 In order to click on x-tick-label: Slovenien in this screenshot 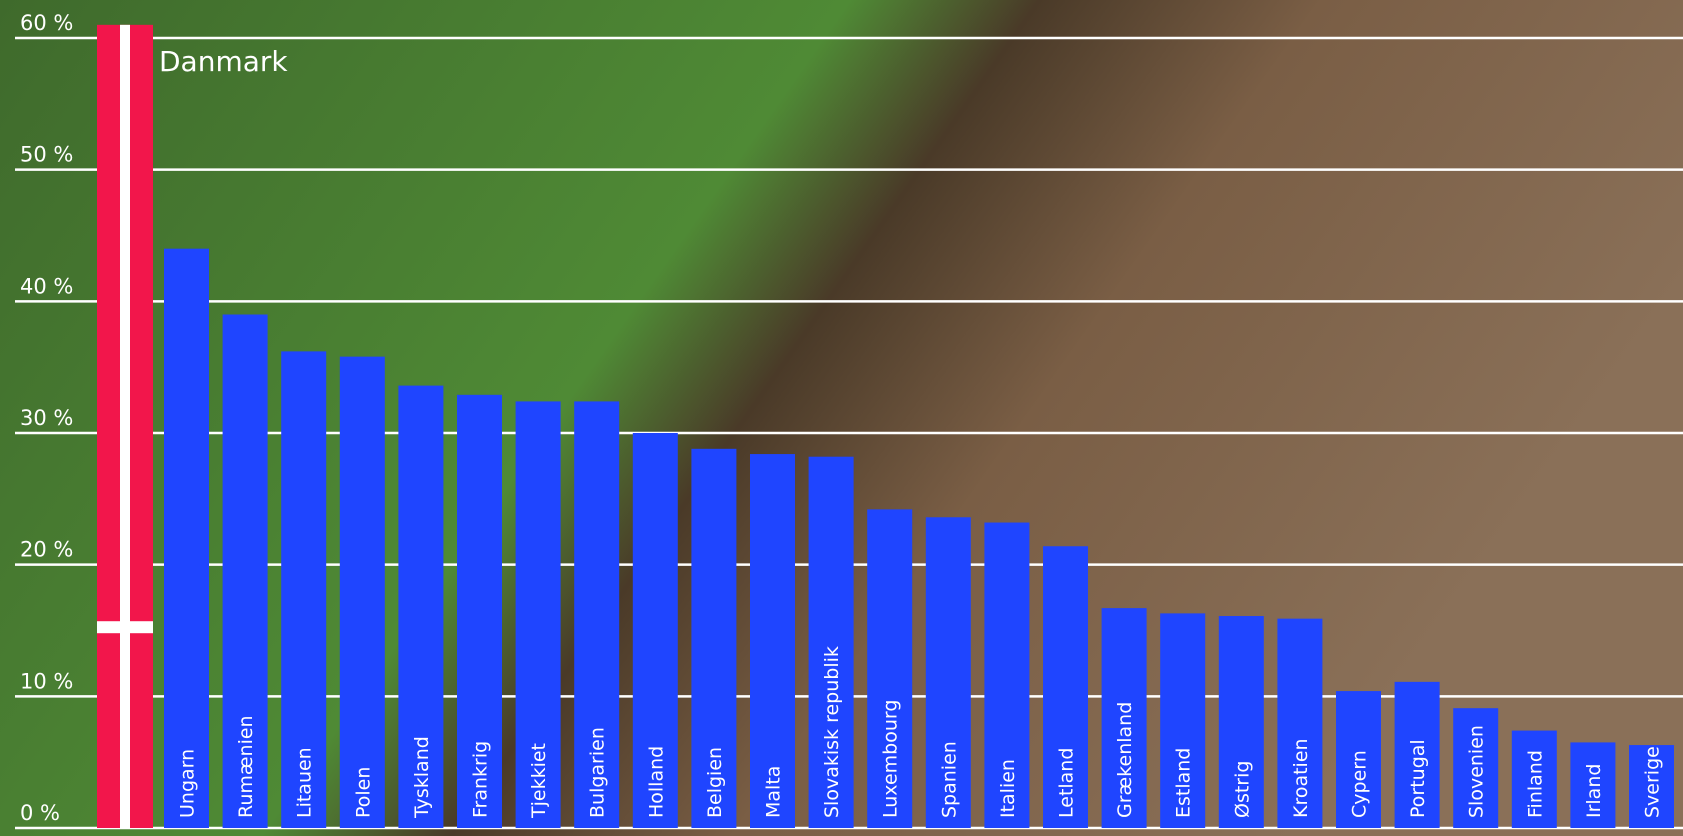, I will do `click(1477, 771)`.